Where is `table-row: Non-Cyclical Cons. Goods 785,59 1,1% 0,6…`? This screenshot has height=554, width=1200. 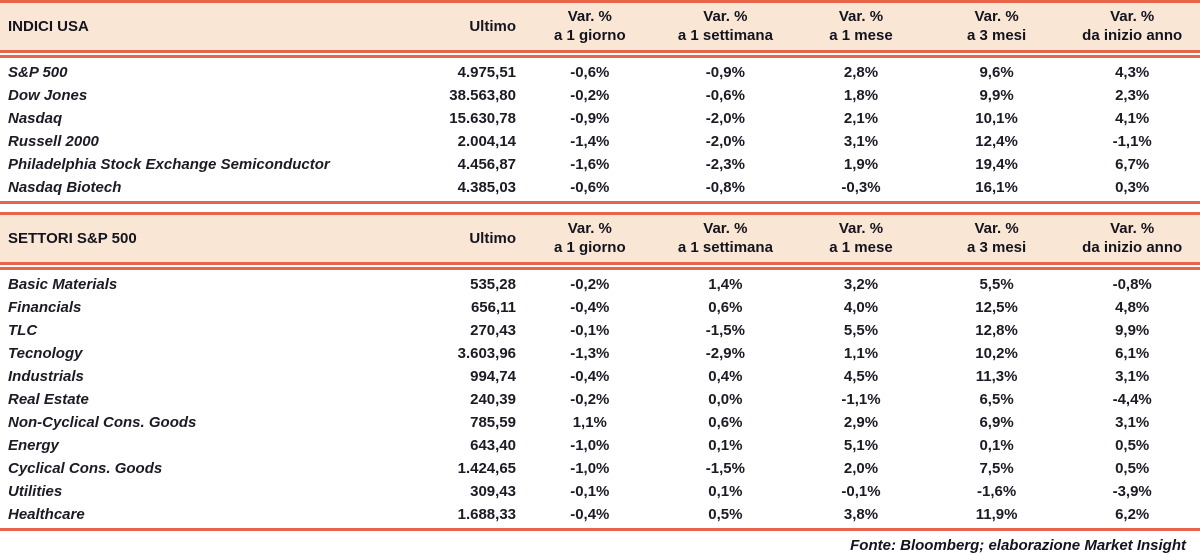
table-row: Non-Cyclical Cons. Goods 785,59 1,1% 0,6… is located at coordinates (600, 422).